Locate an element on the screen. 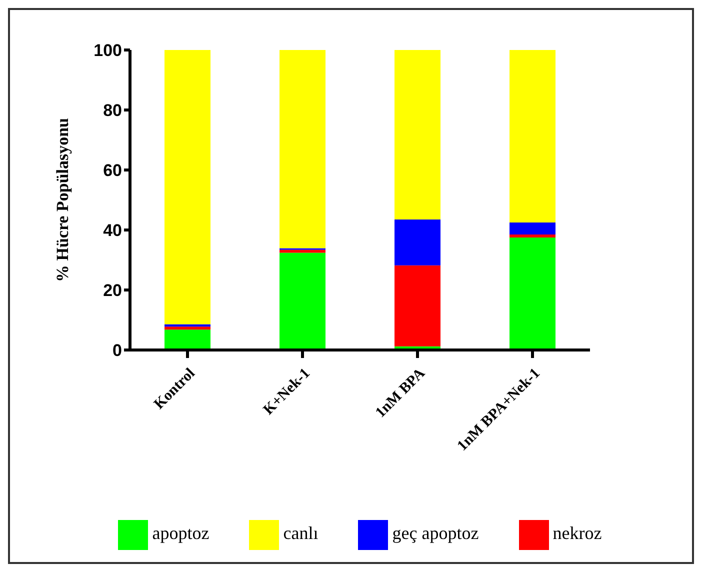 The image size is (704, 574). legend-label: nekroz is located at coordinates (577, 533).